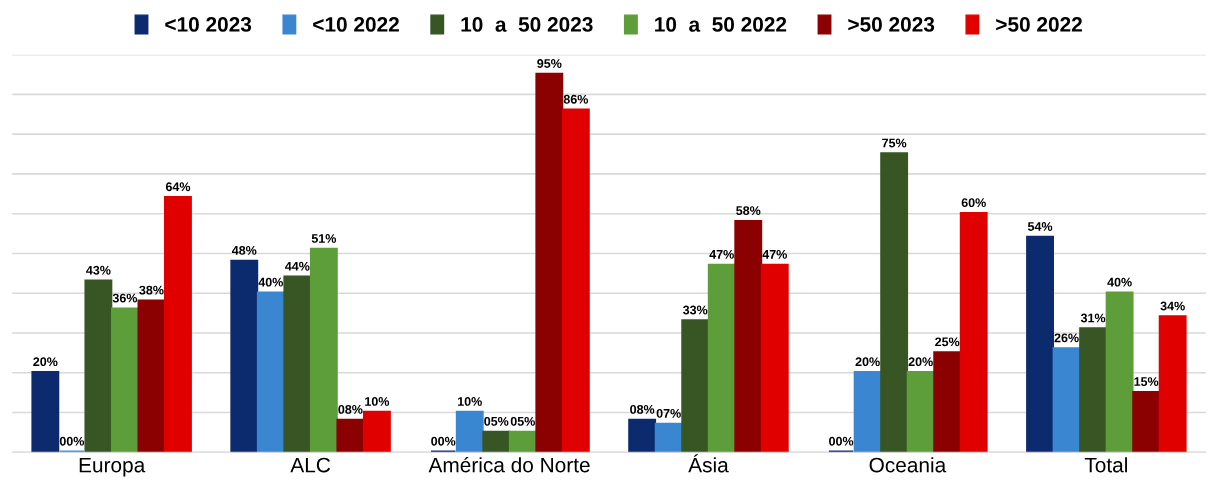 This screenshot has width=1218, height=497. I want to click on data-label: 86%, so click(576, 99).